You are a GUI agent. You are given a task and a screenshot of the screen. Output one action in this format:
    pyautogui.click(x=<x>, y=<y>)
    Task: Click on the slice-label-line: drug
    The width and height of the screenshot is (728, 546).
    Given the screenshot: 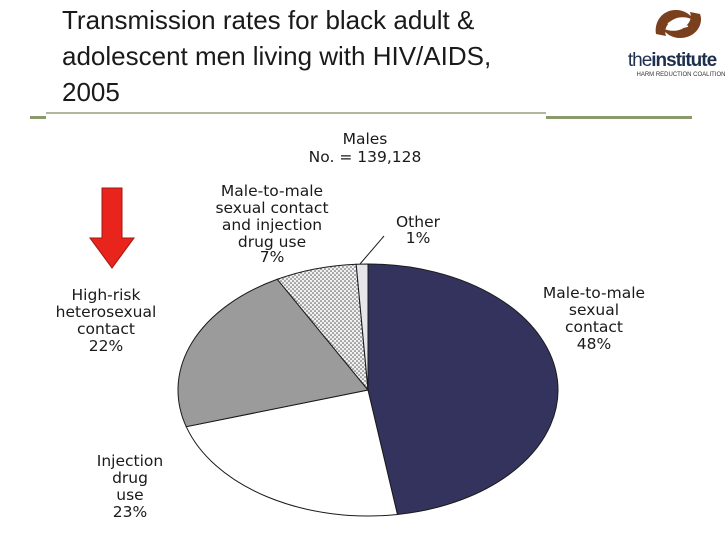 What is the action you would take?
    pyautogui.click(x=130, y=478)
    